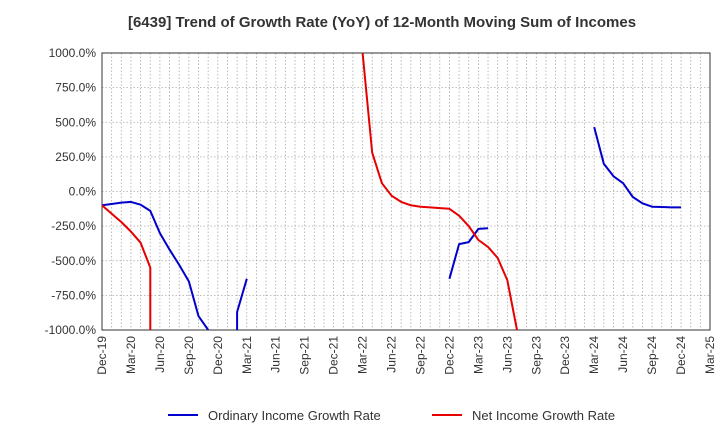 The image size is (720, 440). What do you see at coordinates (294, 415) in the screenshot?
I see `legend-label: Ordinary Income Growth Rate` at bounding box center [294, 415].